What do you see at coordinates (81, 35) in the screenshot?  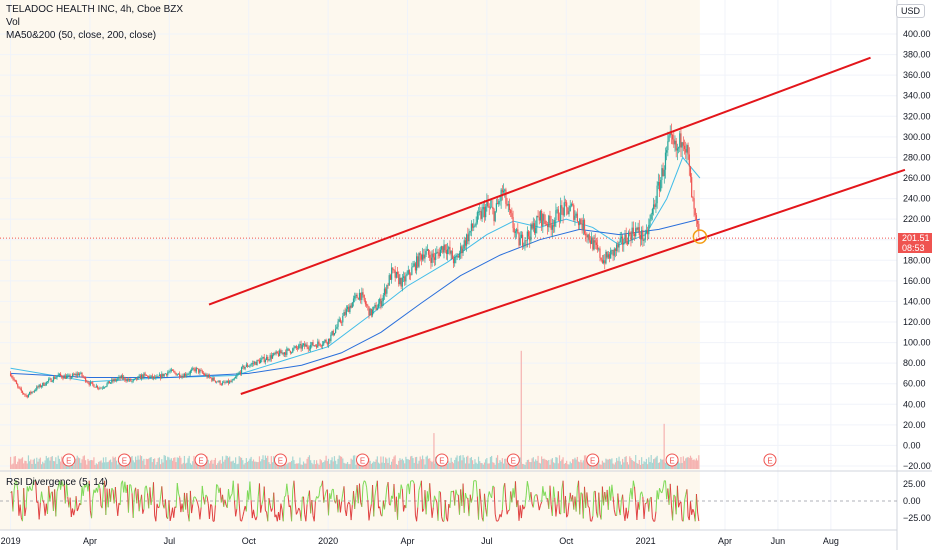 I see `ma-legend: MA50&200 (50, close, 200, close)` at bounding box center [81, 35].